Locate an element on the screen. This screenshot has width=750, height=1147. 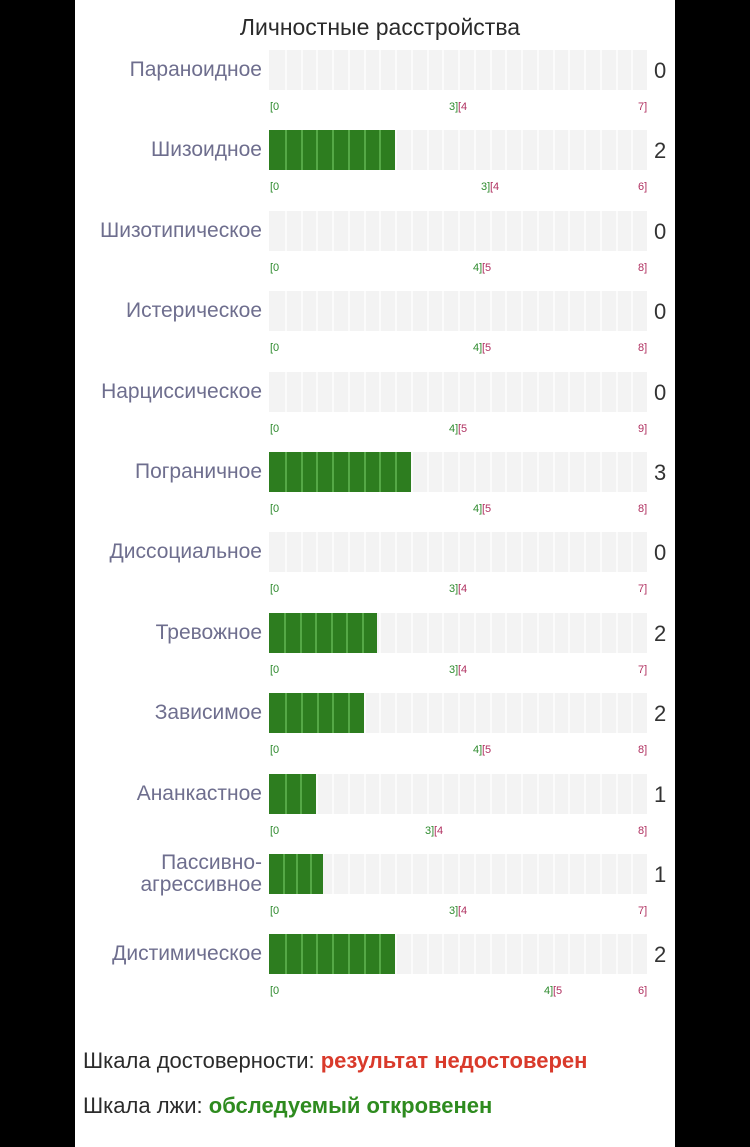
tick-pathology-lower: [4 is located at coordinates (463, 589).